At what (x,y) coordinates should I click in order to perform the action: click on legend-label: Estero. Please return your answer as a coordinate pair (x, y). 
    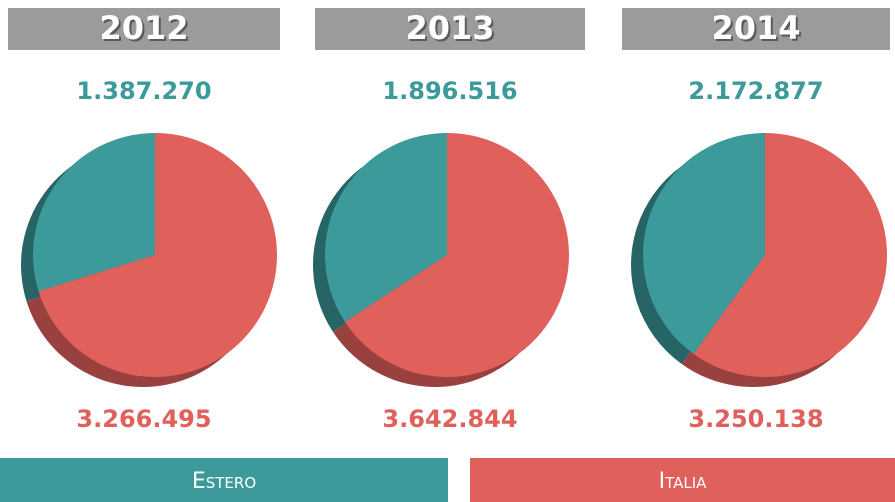
    Looking at the image, I should click on (224, 481).